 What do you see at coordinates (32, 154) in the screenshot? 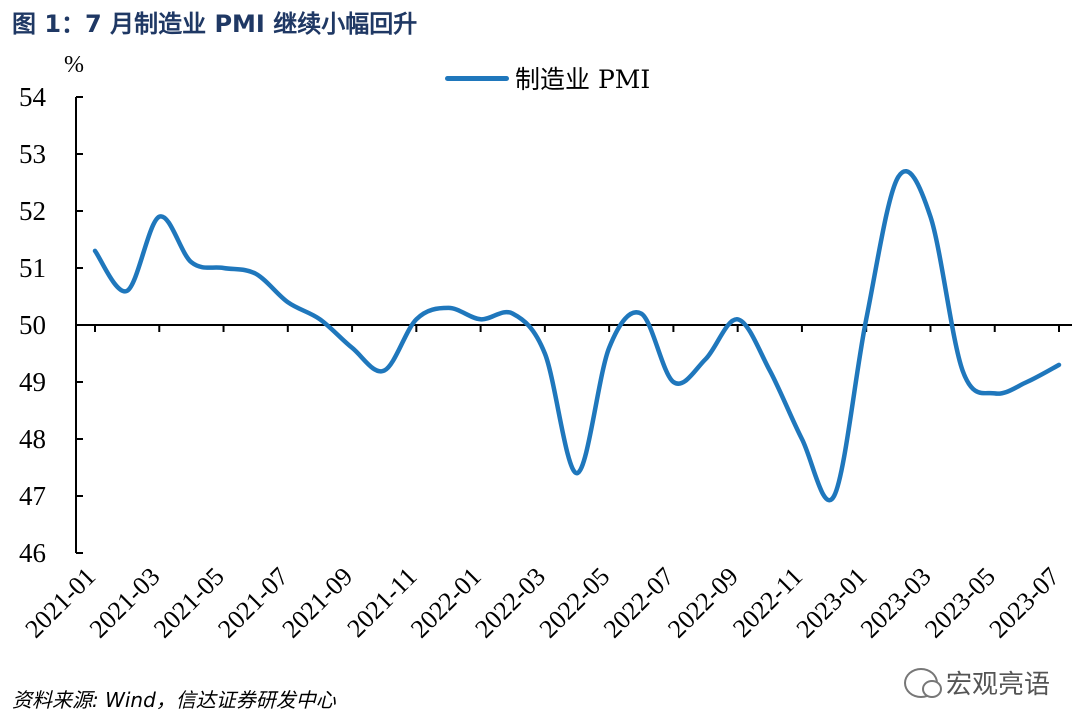
I see `y-tick-label: 53` at bounding box center [32, 154].